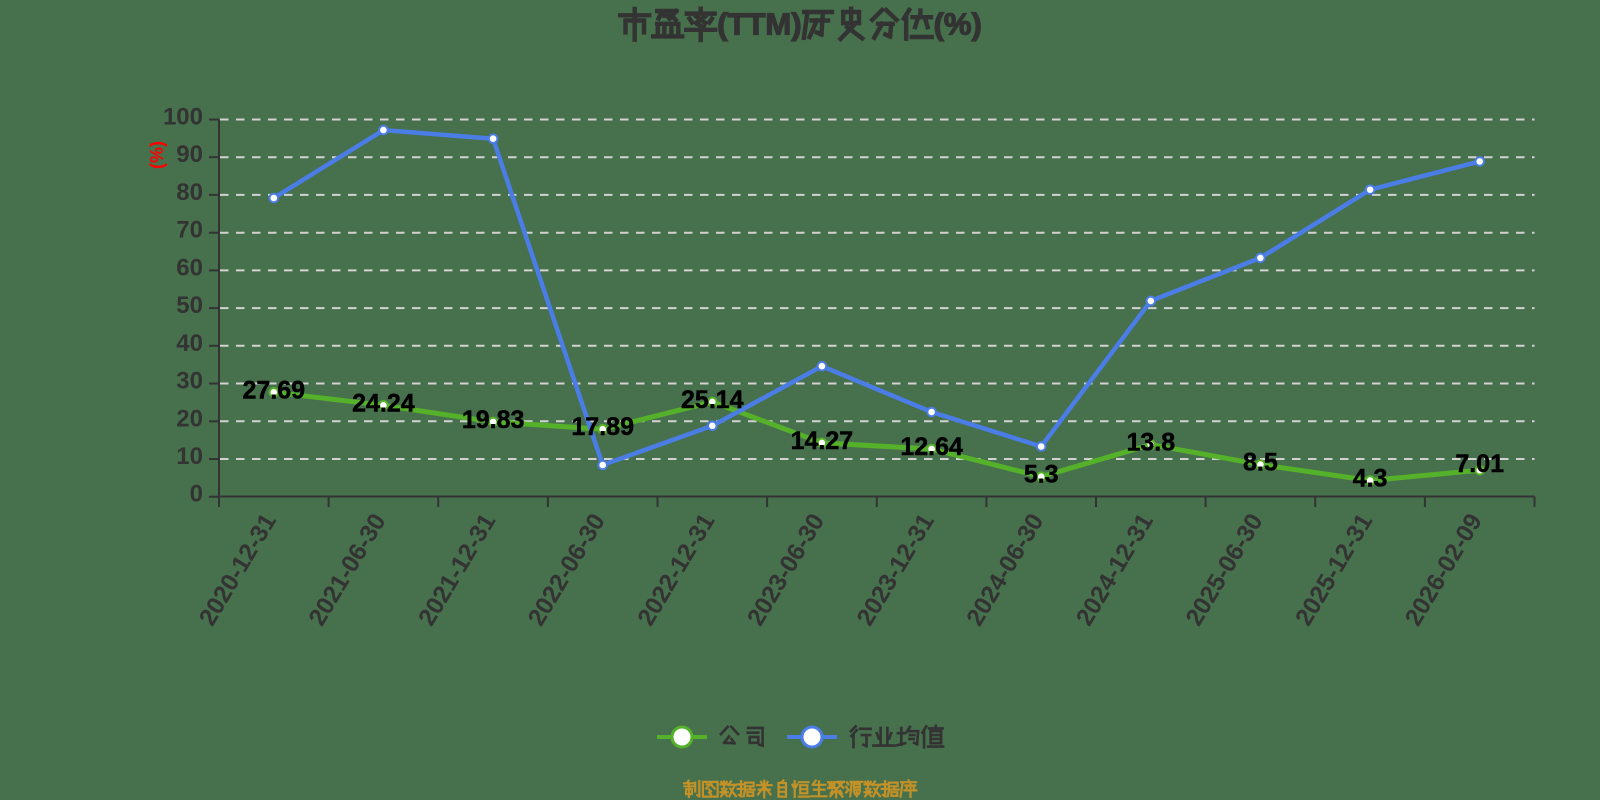 This screenshot has width=1600, height=800. What do you see at coordinates (196, 494) in the screenshot?
I see `svg-text: 0` at bounding box center [196, 494].